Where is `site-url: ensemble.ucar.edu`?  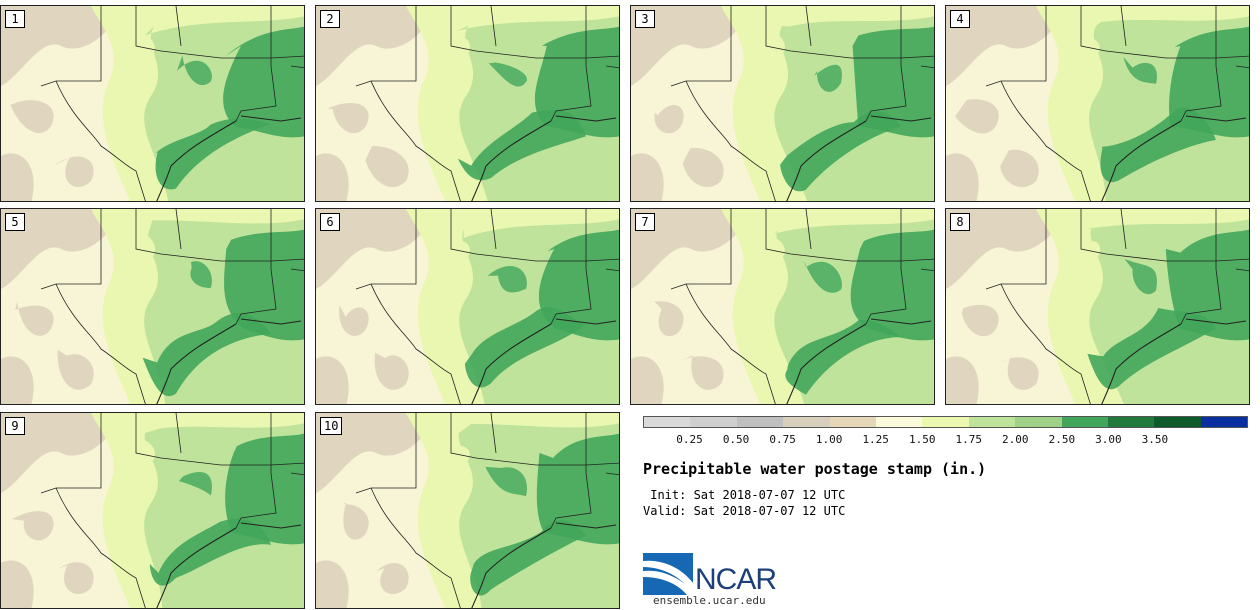 site-url: ensemble.ucar.edu is located at coordinates (709, 600).